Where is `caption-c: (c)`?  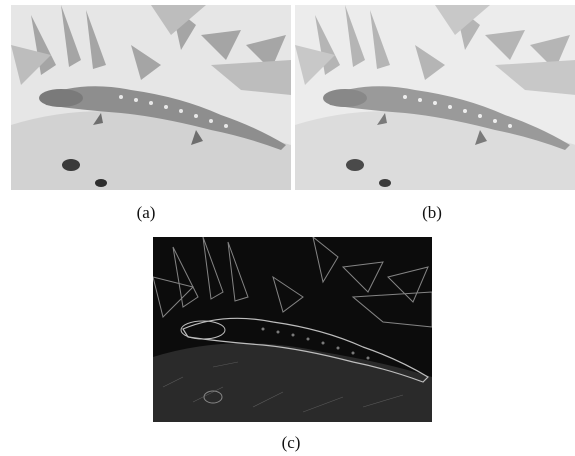 caption-c: (c) is located at coordinates (291, 442).